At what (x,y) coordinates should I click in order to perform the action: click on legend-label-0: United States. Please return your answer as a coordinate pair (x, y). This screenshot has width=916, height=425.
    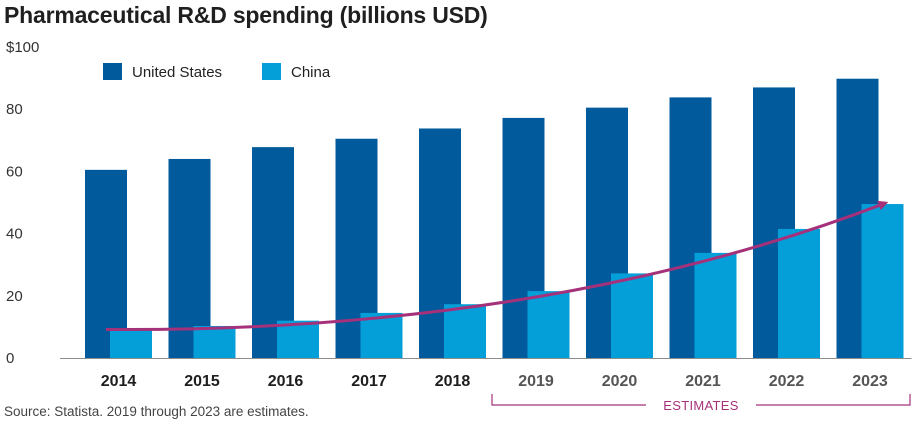
    Looking at the image, I should click on (177, 72).